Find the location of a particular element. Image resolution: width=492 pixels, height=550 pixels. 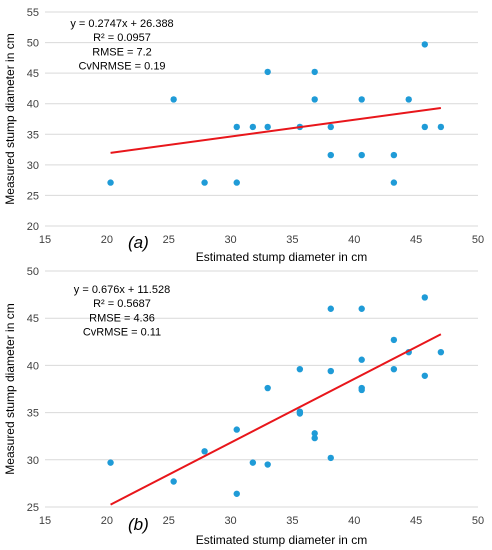

regression-annotation: y = 0.2747x + 26.388 is located at coordinates (121, 24).